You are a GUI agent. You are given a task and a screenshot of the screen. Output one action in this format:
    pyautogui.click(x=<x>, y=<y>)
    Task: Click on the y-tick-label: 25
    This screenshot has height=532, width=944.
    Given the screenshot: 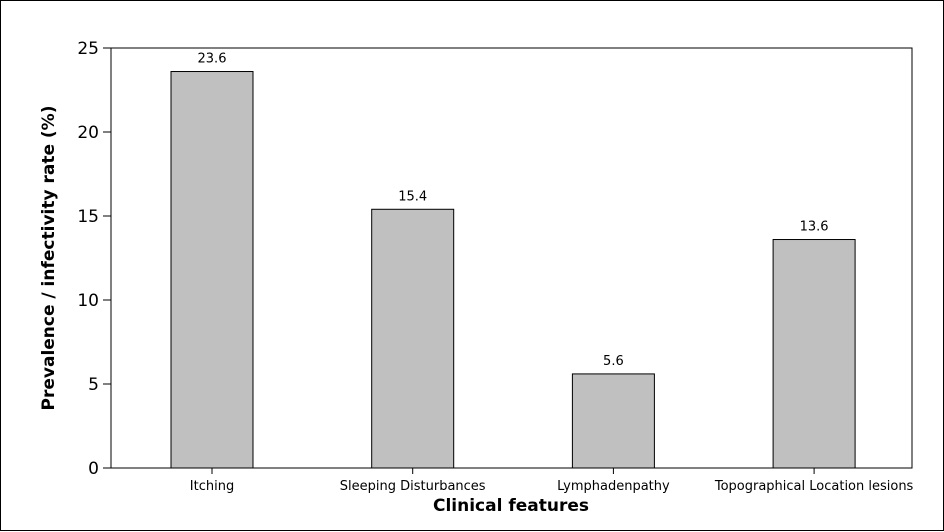 What is the action you would take?
    pyautogui.click(x=88, y=49)
    